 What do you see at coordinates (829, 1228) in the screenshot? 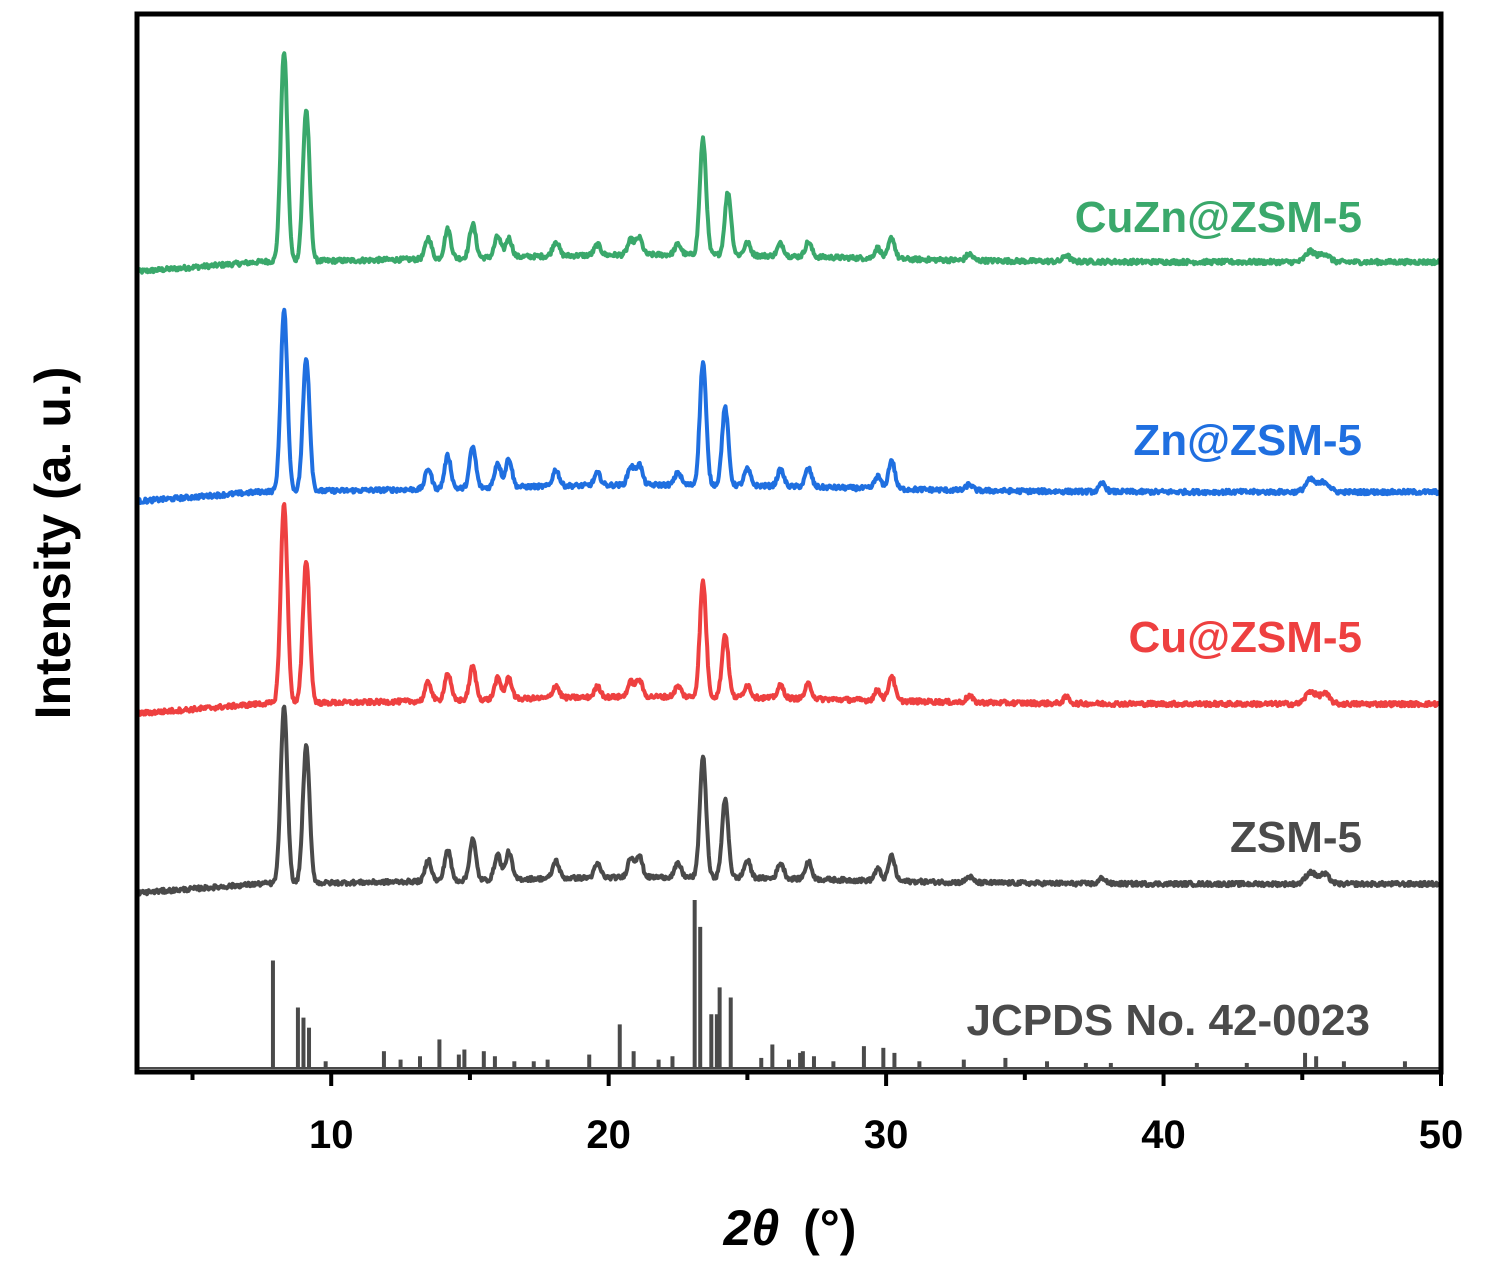
I see `x-axis-unit: (°)` at bounding box center [829, 1228].